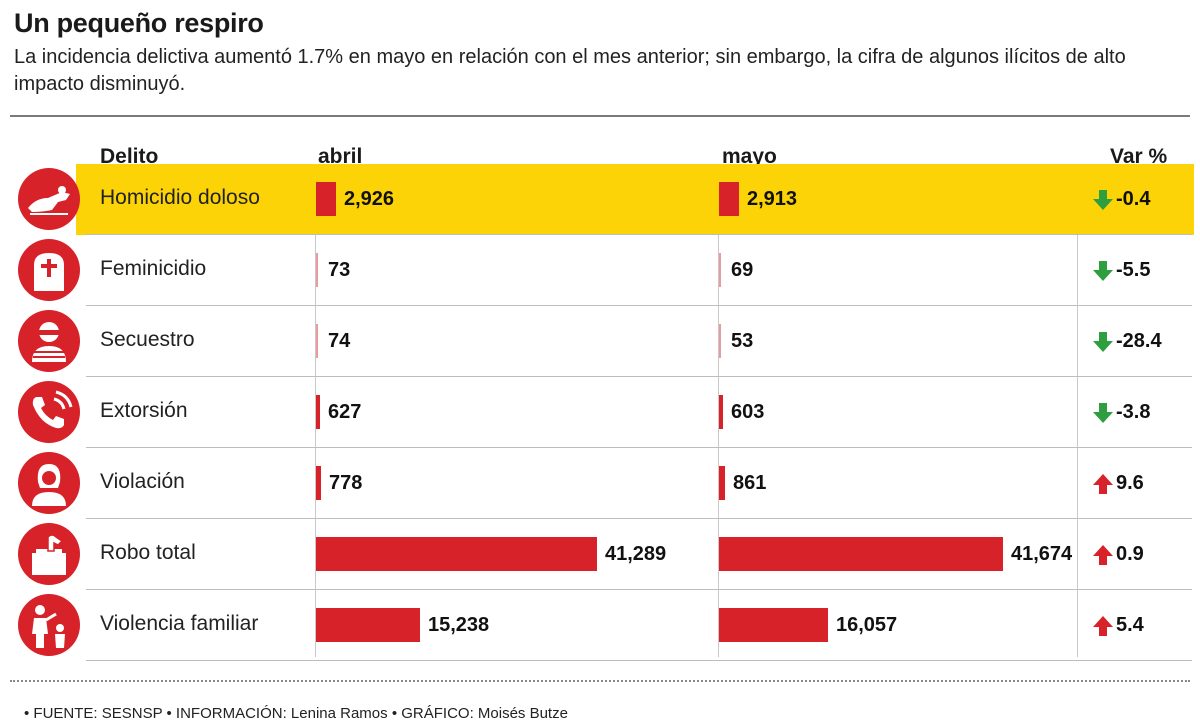 This screenshot has width=1200, height=728. Describe the element at coordinates (742, 341) in the screenshot. I see `mayo-value-label: 53` at that location.